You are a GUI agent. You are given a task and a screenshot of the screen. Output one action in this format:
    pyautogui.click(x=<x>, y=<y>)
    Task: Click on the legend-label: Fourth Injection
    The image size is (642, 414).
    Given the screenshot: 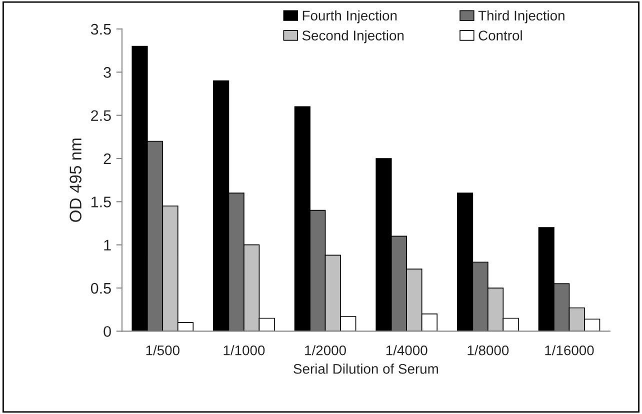 What is the action you would take?
    pyautogui.click(x=349, y=17)
    